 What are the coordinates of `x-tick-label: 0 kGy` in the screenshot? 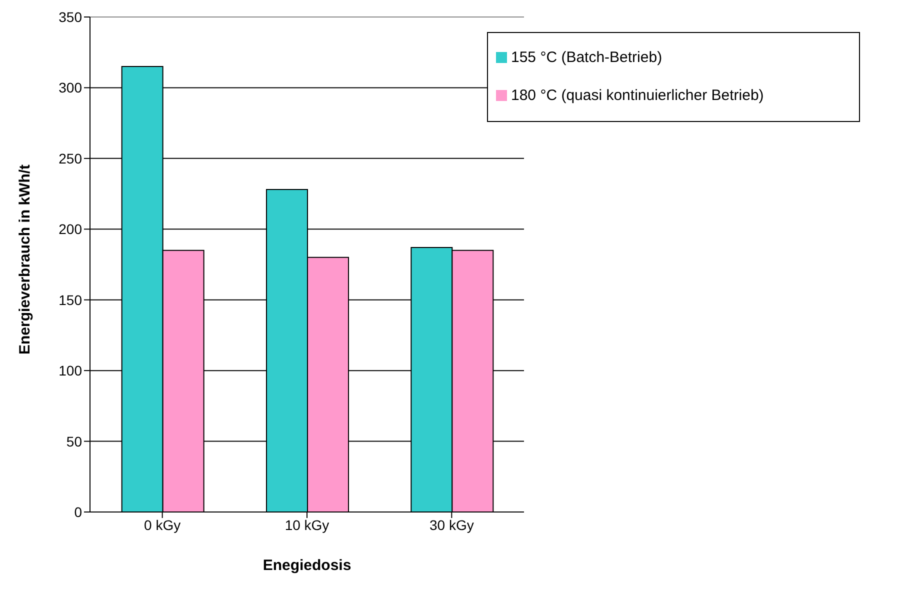 It's located at (162, 524).